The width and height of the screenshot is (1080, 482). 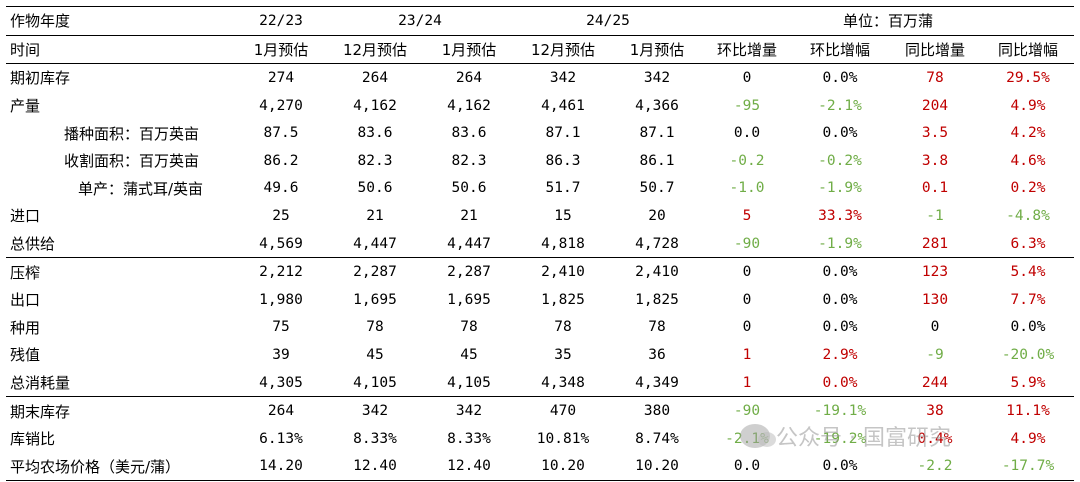 I want to click on table-cell: 87.1, so click(x=563, y=133).